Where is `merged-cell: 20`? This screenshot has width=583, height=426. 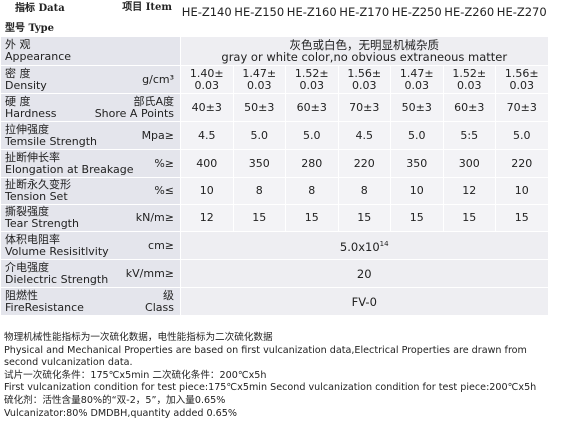 merged-cell: 20 is located at coordinates (364, 273).